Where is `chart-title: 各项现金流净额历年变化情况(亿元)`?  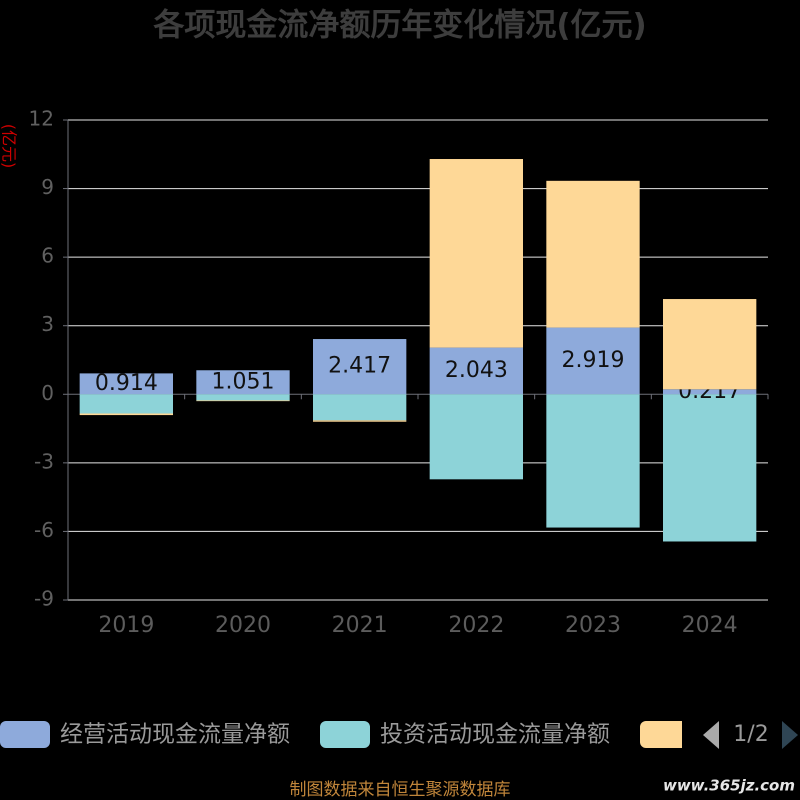 chart-title: 各项现金流净额历年变化情况(亿元) is located at coordinates (399, 26).